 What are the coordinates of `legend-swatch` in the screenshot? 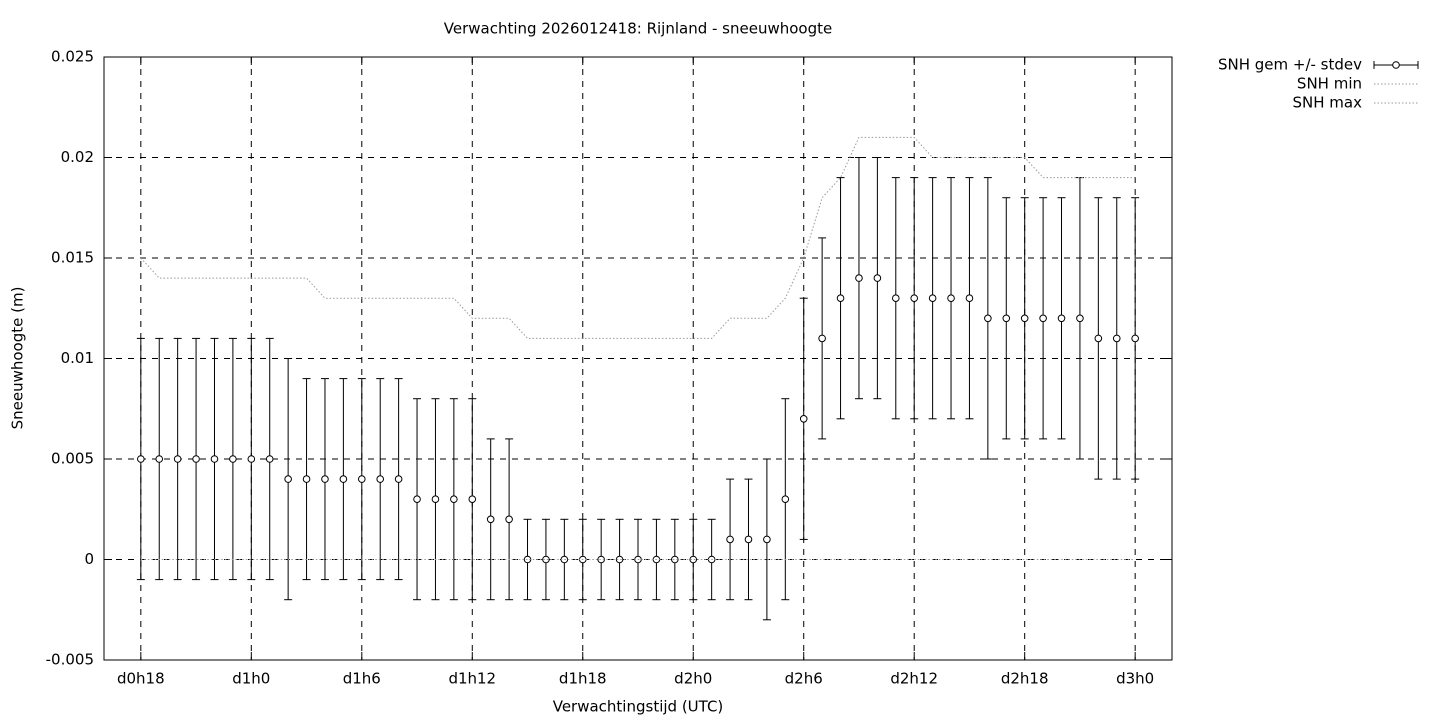 It's located at (1396, 65).